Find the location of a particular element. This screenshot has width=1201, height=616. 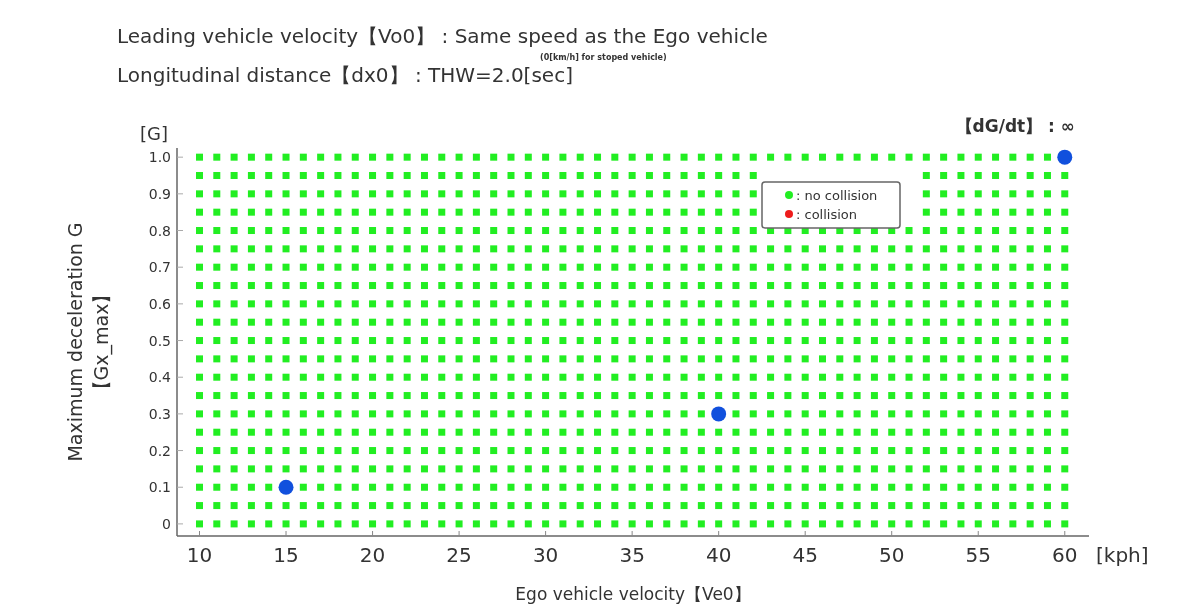

y-tick-label: 0.4 is located at coordinates (160, 377).